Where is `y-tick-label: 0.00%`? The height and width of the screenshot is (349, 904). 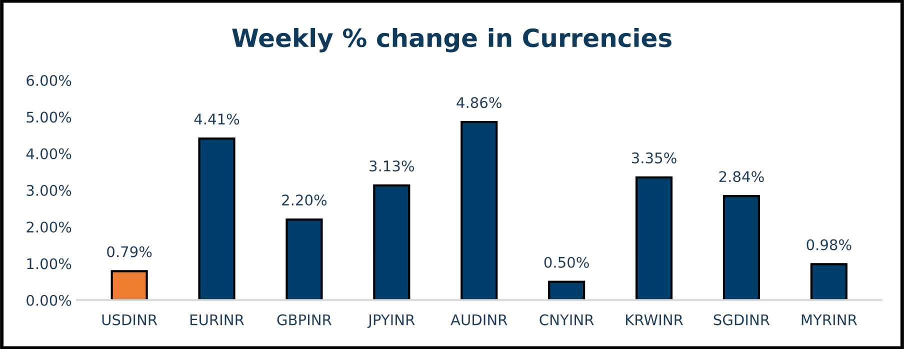
y-tick-label: 0.00% is located at coordinates (49, 300).